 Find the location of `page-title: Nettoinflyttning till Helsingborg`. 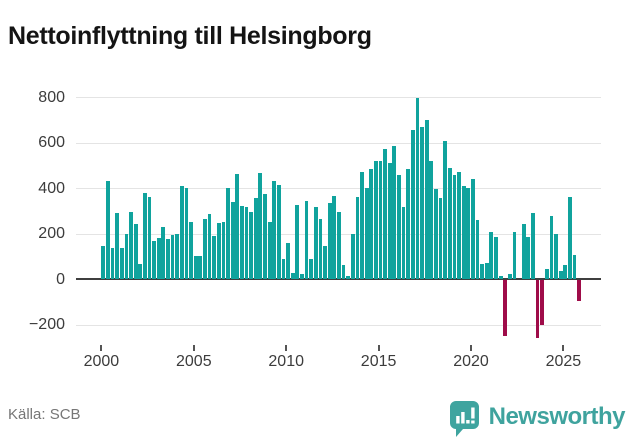

page-title: Nettoinflyttning till Helsingborg is located at coordinates (190, 35).